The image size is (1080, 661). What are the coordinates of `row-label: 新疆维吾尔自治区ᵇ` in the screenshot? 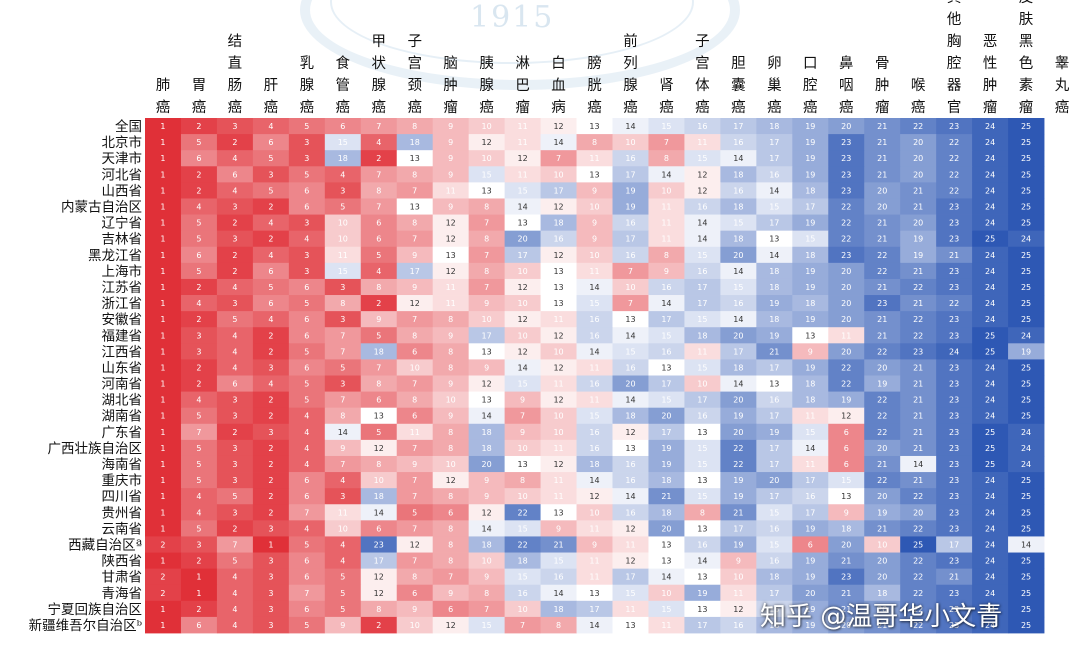 It's located at (86, 626).